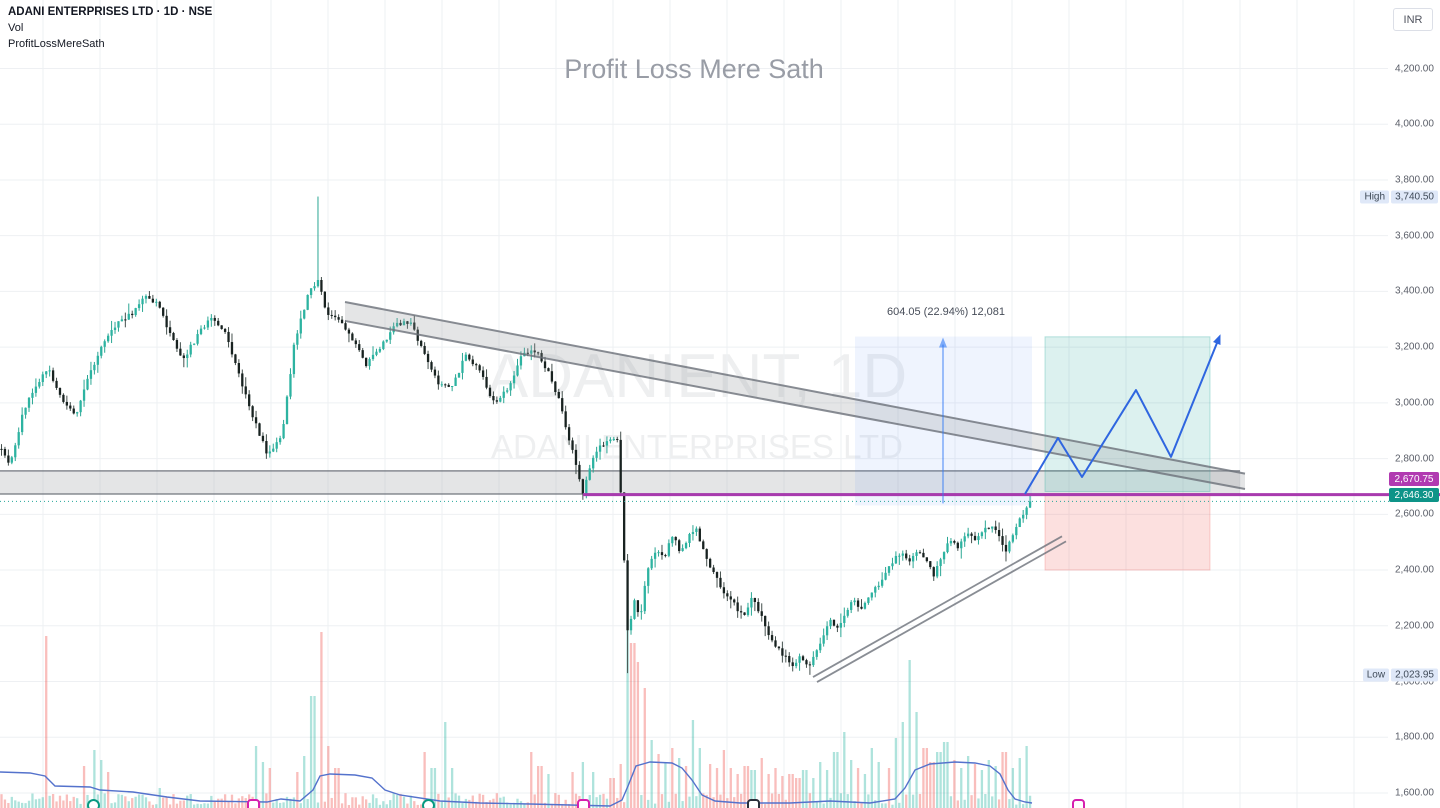 This screenshot has height=808, width=1440. What do you see at coordinates (1414, 737) in the screenshot?
I see `axis-tick-label: 1,800.00` at bounding box center [1414, 737].